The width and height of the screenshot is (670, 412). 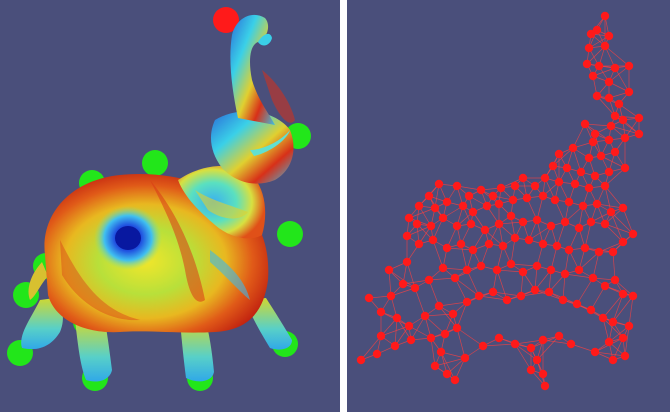 What do you see at coordinates (290, 234) in the screenshot?
I see `handle-marker` at bounding box center [290, 234].